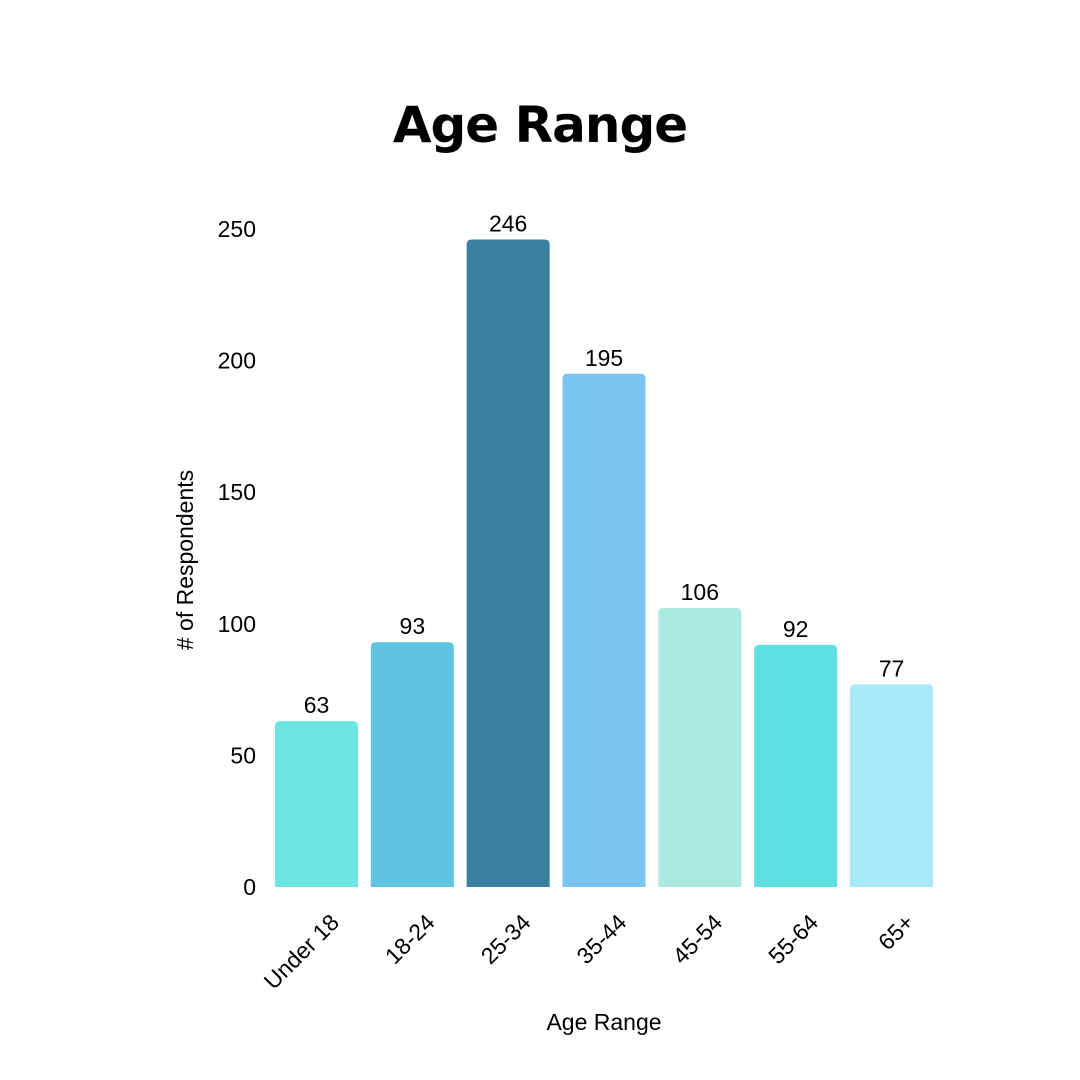 This screenshot has width=1080, height=1080. What do you see at coordinates (301, 951) in the screenshot?
I see `x-tick-label: Under 18` at bounding box center [301, 951].